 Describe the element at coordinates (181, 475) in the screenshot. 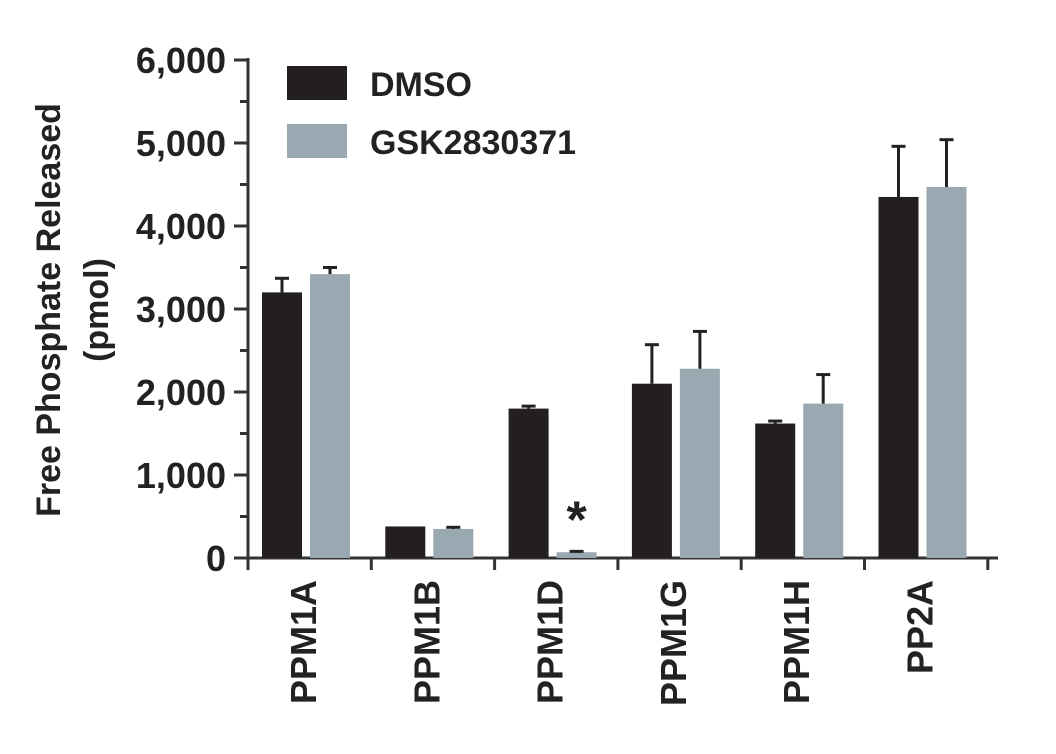

I see `y-tick-label: 1,000` at that location.